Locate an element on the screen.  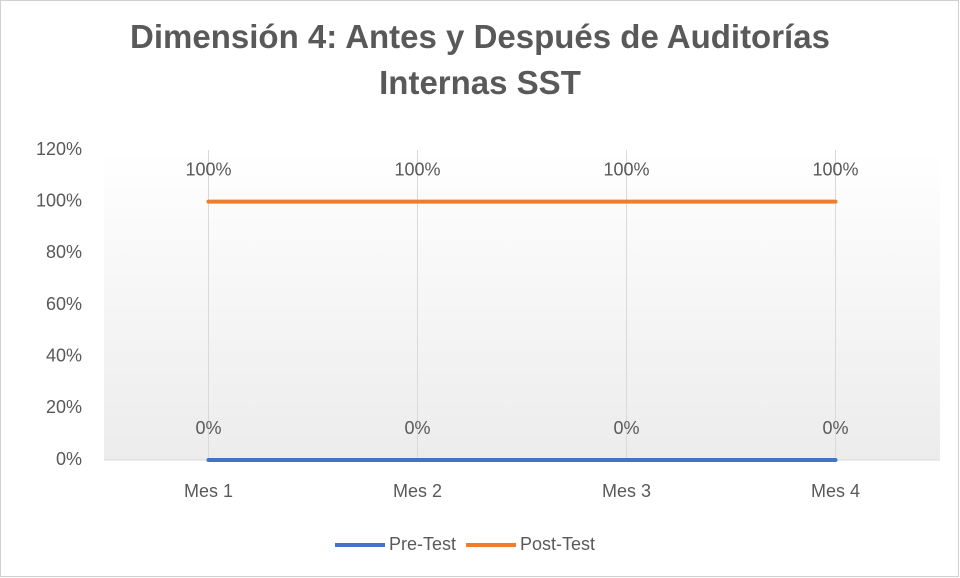
y-tick-label: 0% is located at coordinates (69, 459).